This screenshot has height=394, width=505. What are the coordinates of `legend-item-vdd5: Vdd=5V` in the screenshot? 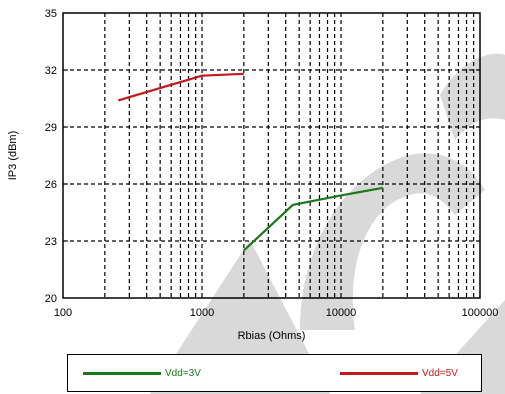 It's located at (399, 373).